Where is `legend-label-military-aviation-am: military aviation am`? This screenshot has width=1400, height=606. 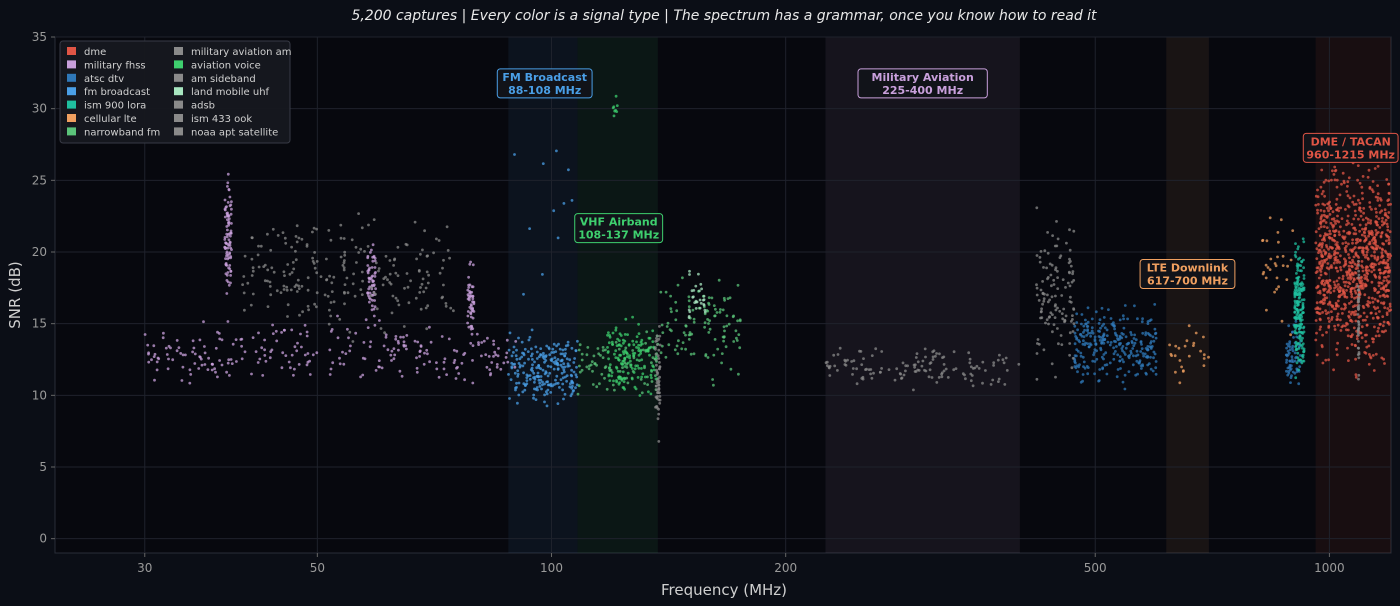
legend-label-military-aviation-am: military aviation am is located at coordinates (241, 52).